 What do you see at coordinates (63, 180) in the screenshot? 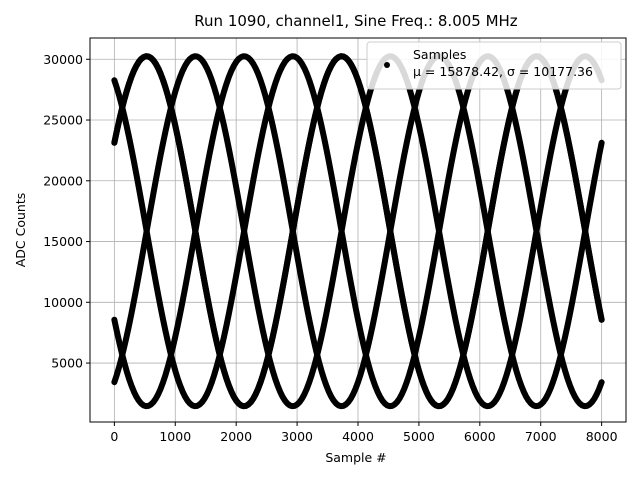
I see `y-tick-label: 20000` at bounding box center [63, 180].